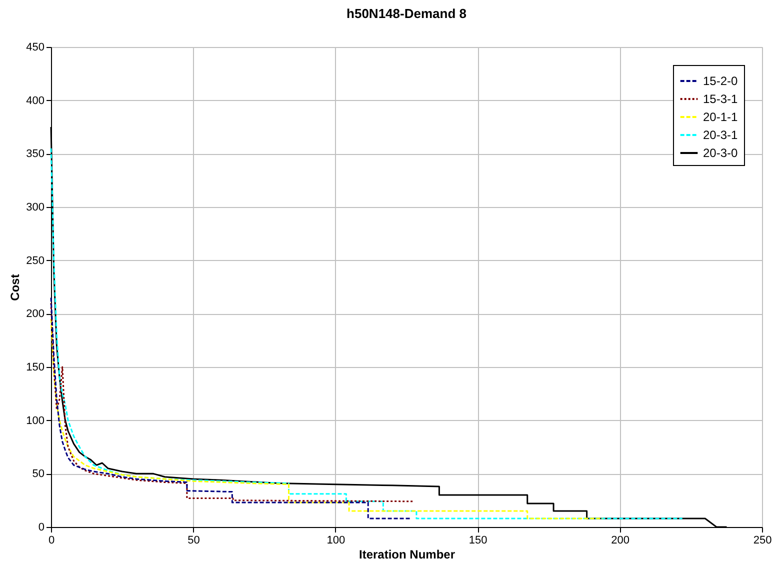  I want to click on y-tick-label: 200, so click(35, 314).